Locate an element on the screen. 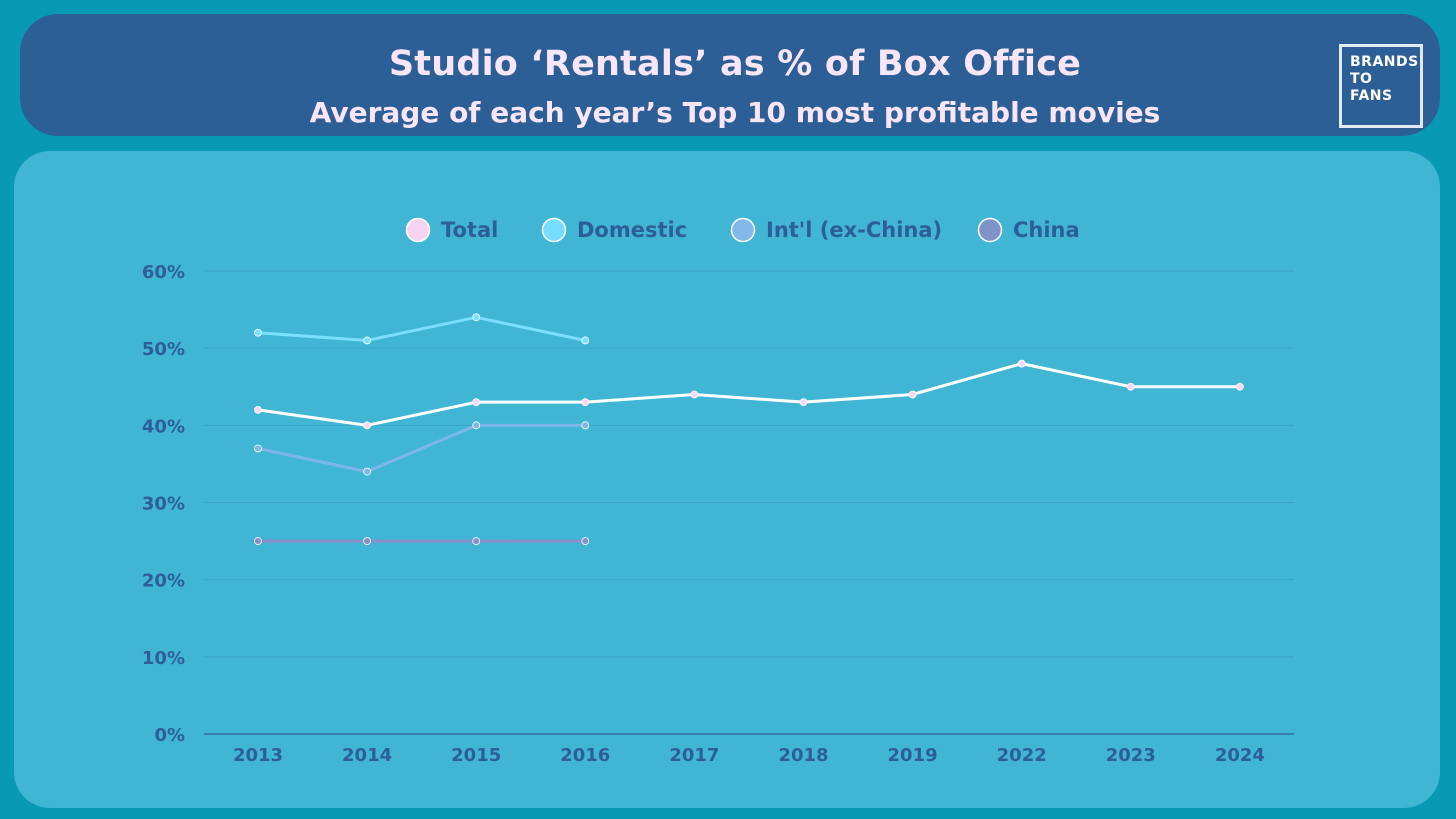  x-tick-label: 2016 is located at coordinates (585, 755).